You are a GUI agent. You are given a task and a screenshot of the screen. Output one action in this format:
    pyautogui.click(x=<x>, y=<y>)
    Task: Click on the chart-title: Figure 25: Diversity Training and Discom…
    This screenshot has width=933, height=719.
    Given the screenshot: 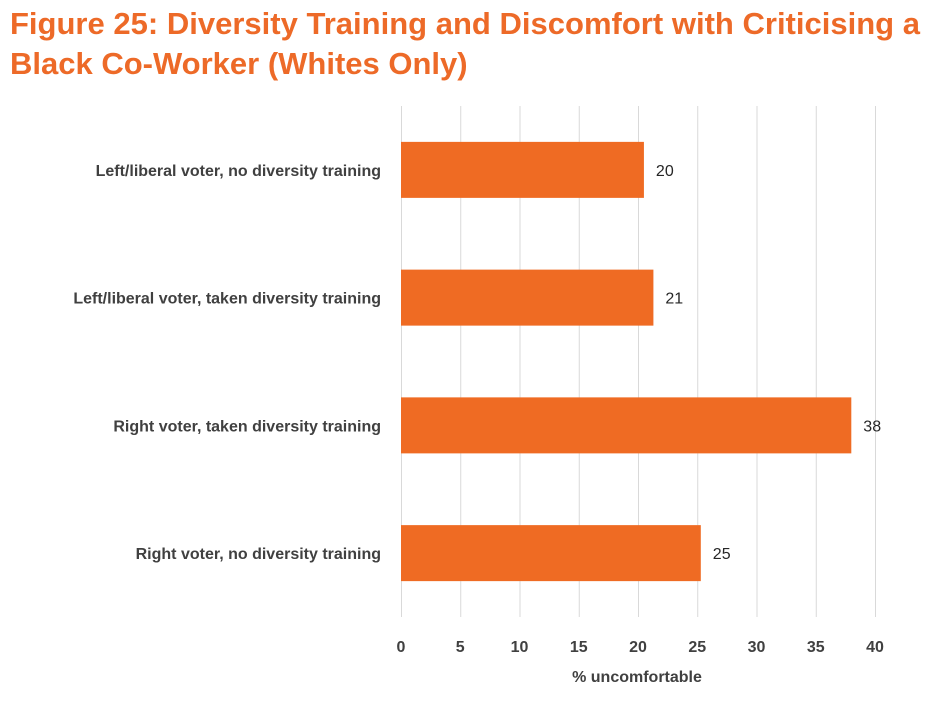 What is the action you would take?
    pyautogui.click(x=465, y=43)
    